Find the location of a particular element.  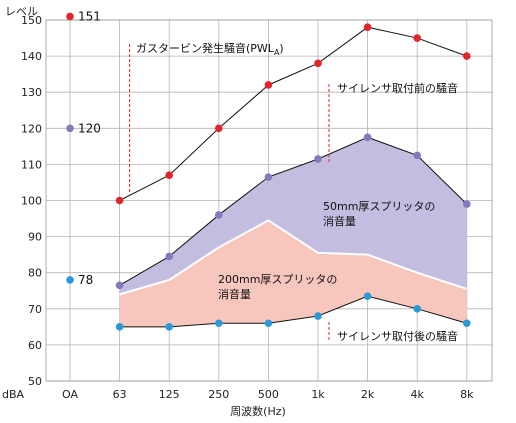

annotation-after: サイレンサ取付後の騒音 is located at coordinates (397, 336).